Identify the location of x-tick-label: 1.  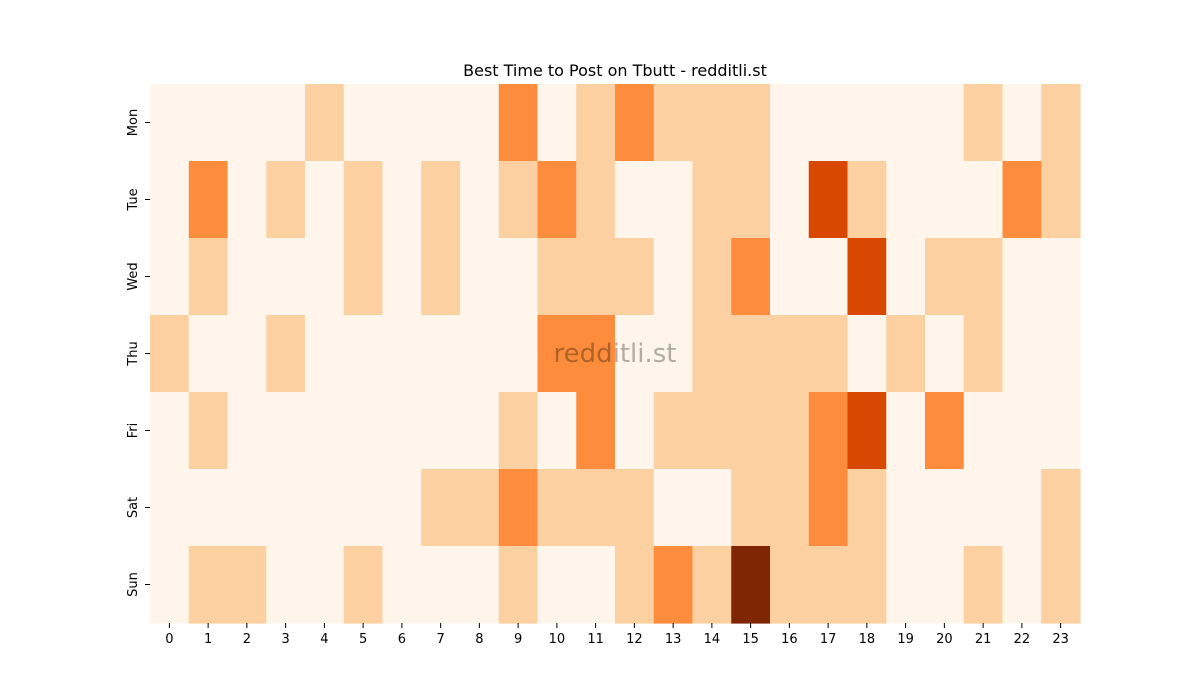
(208, 639).